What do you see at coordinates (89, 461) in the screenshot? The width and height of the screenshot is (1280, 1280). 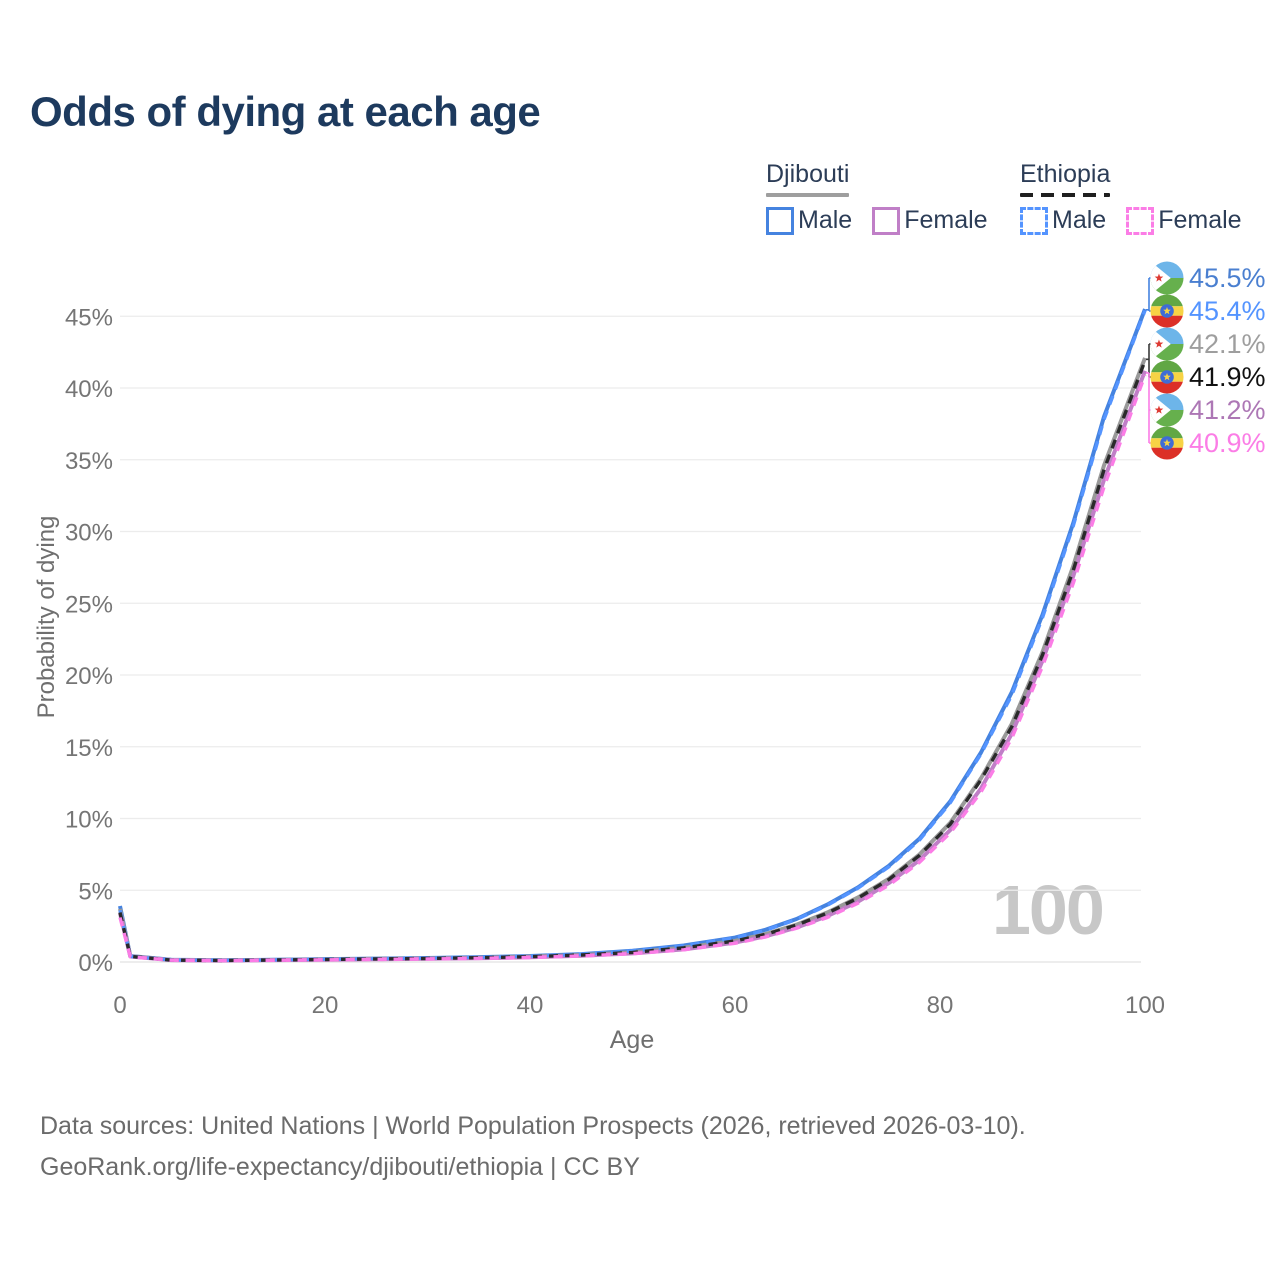 I see `y-tick-label: 35%` at bounding box center [89, 461].